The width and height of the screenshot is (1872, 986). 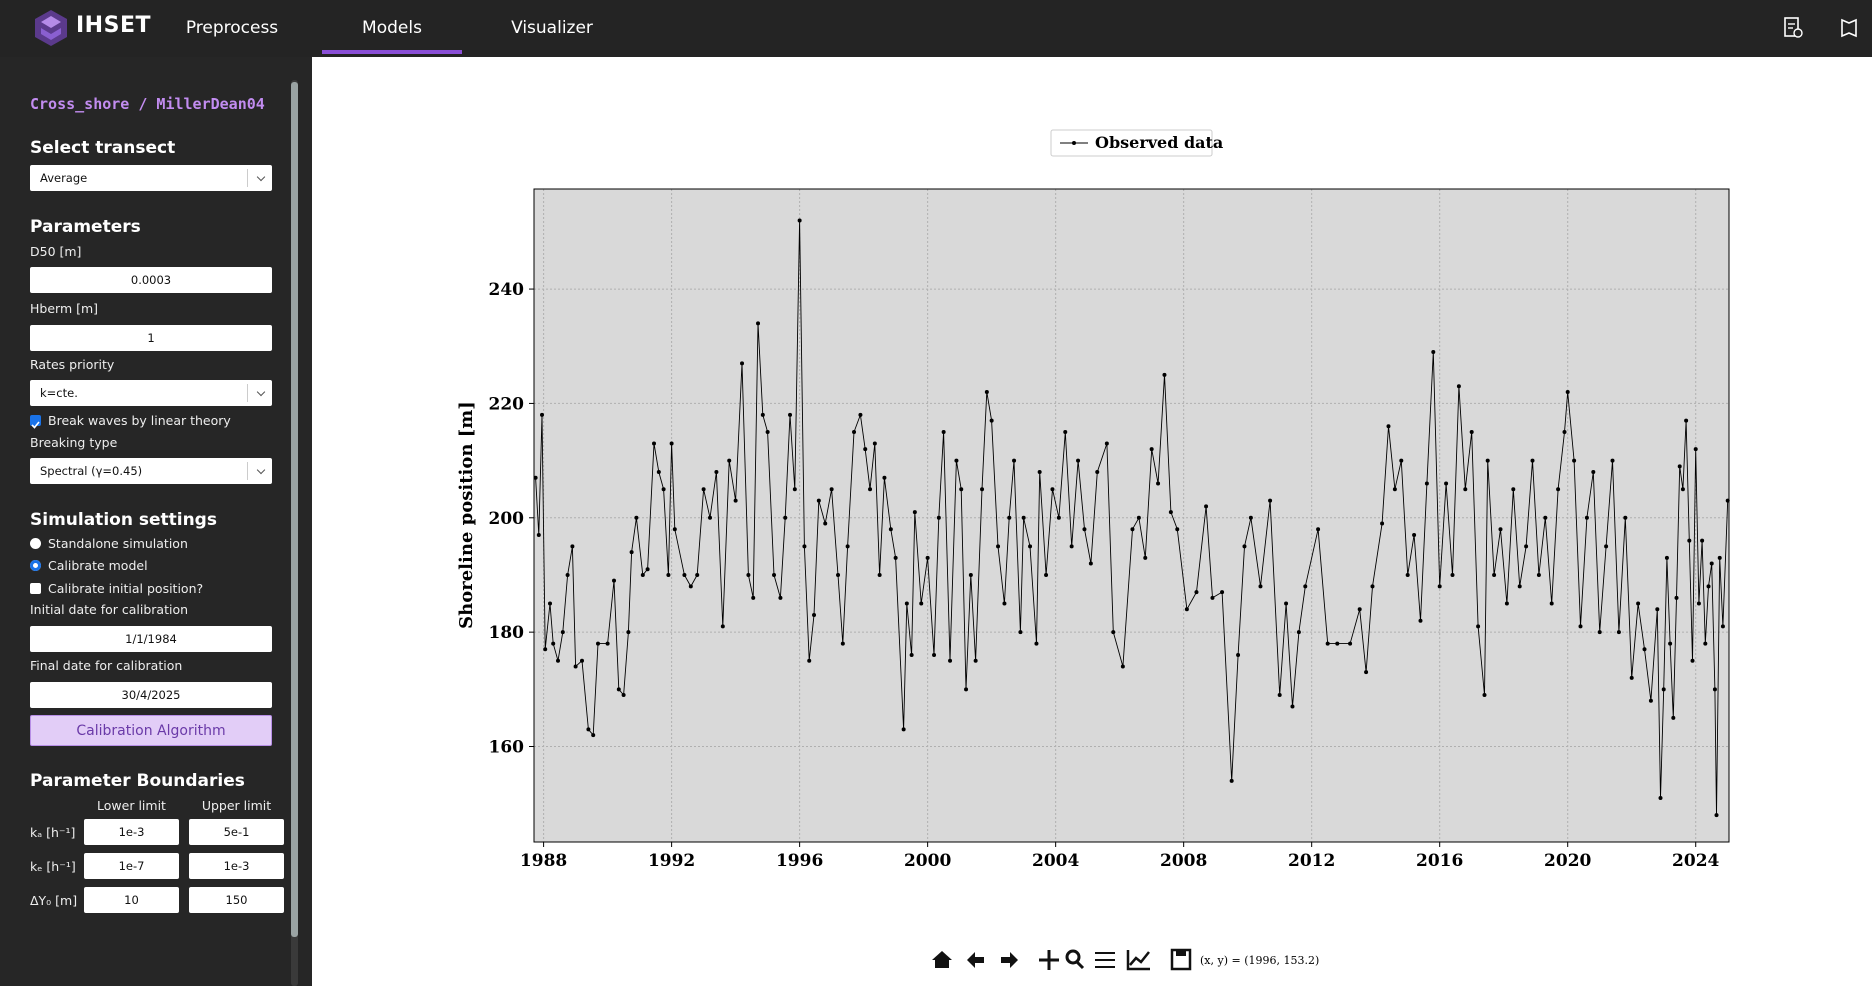 What do you see at coordinates (151, 280) in the screenshot?
I see `input: 0.0003` at bounding box center [151, 280].